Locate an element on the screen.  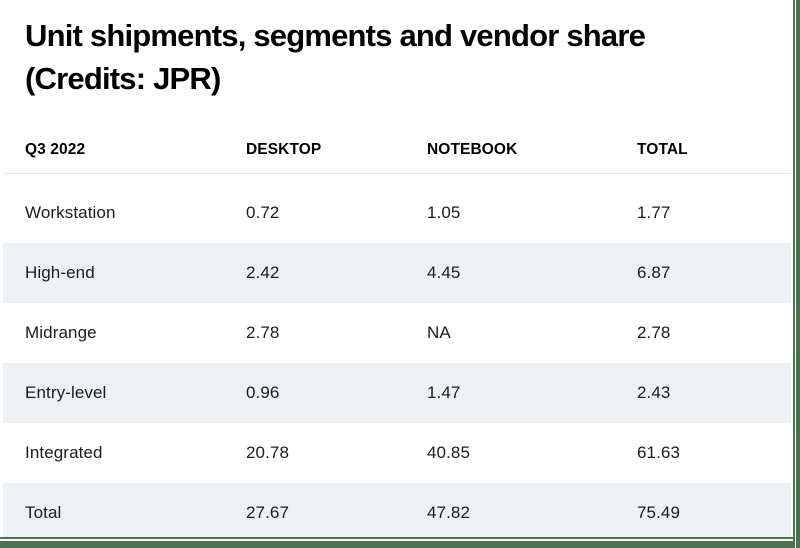
figure-title-line-2: (Credits: JPR) is located at coordinates (123, 78).